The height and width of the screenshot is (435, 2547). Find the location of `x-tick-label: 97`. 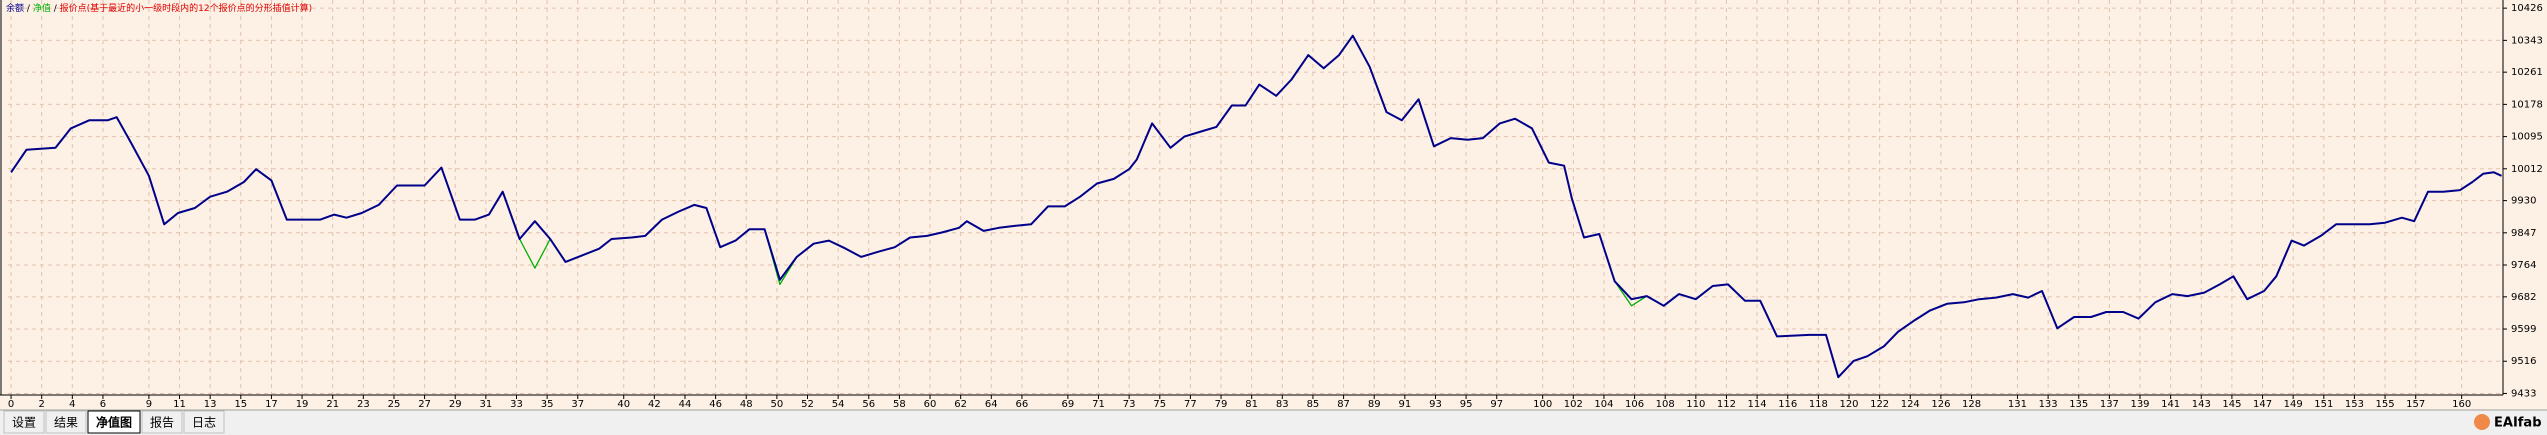

x-tick-label: 97 is located at coordinates (1496, 404).